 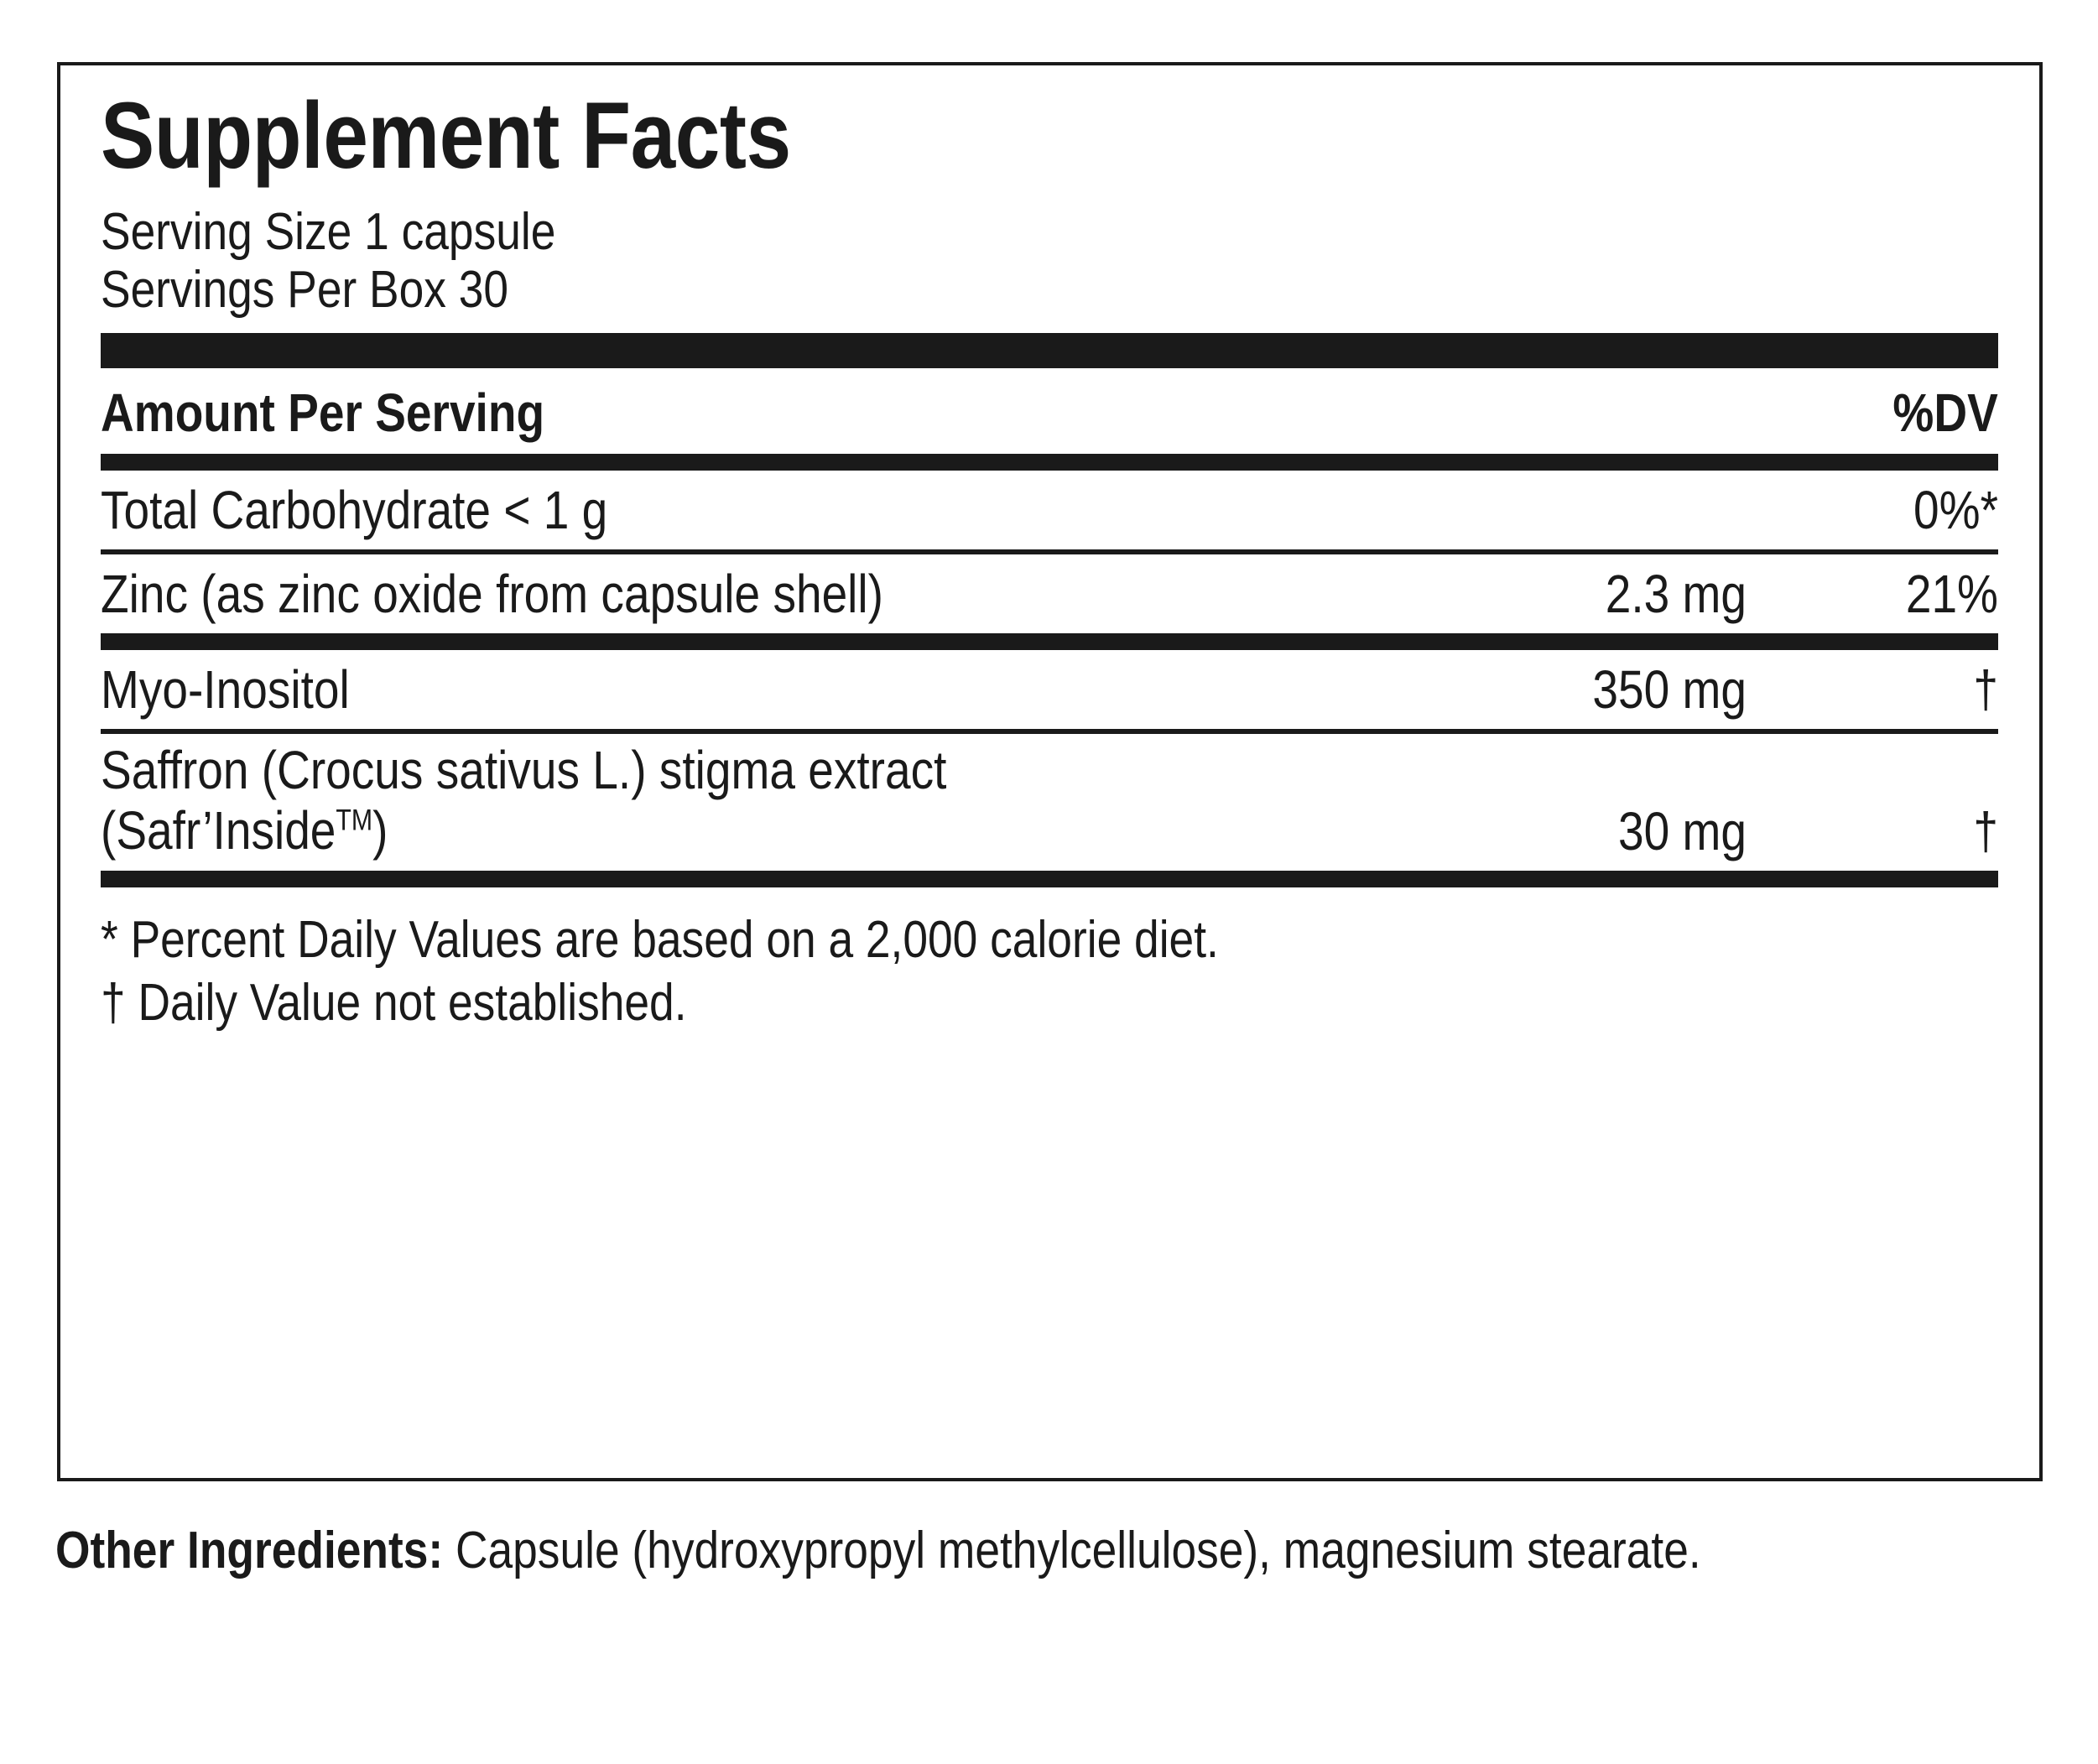 What do you see at coordinates (1945, 412) in the screenshot?
I see `percent-dv-header: %DV` at bounding box center [1945, 412].